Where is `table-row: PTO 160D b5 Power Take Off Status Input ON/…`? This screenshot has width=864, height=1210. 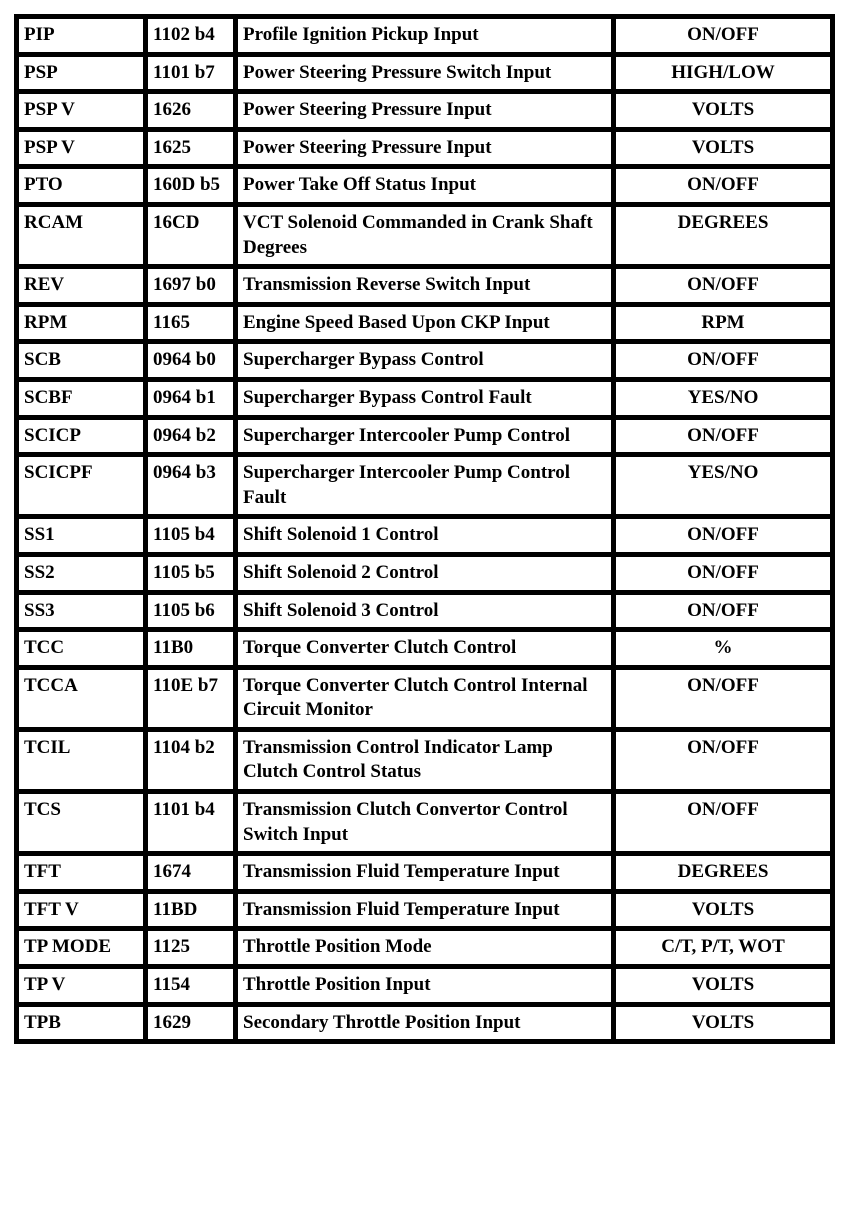 table-row: PTO 160D b5 Power Take Off Status Input ON/… is located at coordinates (424, 185).